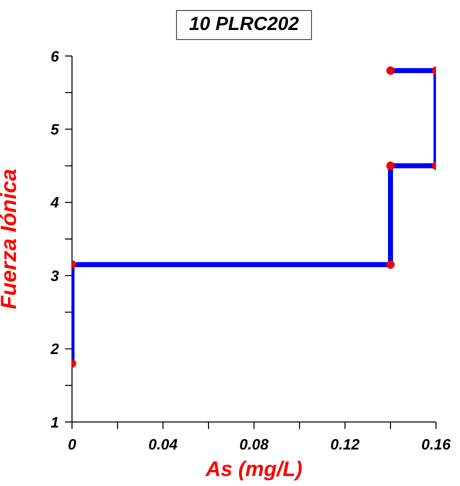 The width and height of the screenshot is (460, 486). What do you see at coordinates (55, 57) in the screenshot?
I see `y-tick-label: 6` at bounding box center [55, 57].